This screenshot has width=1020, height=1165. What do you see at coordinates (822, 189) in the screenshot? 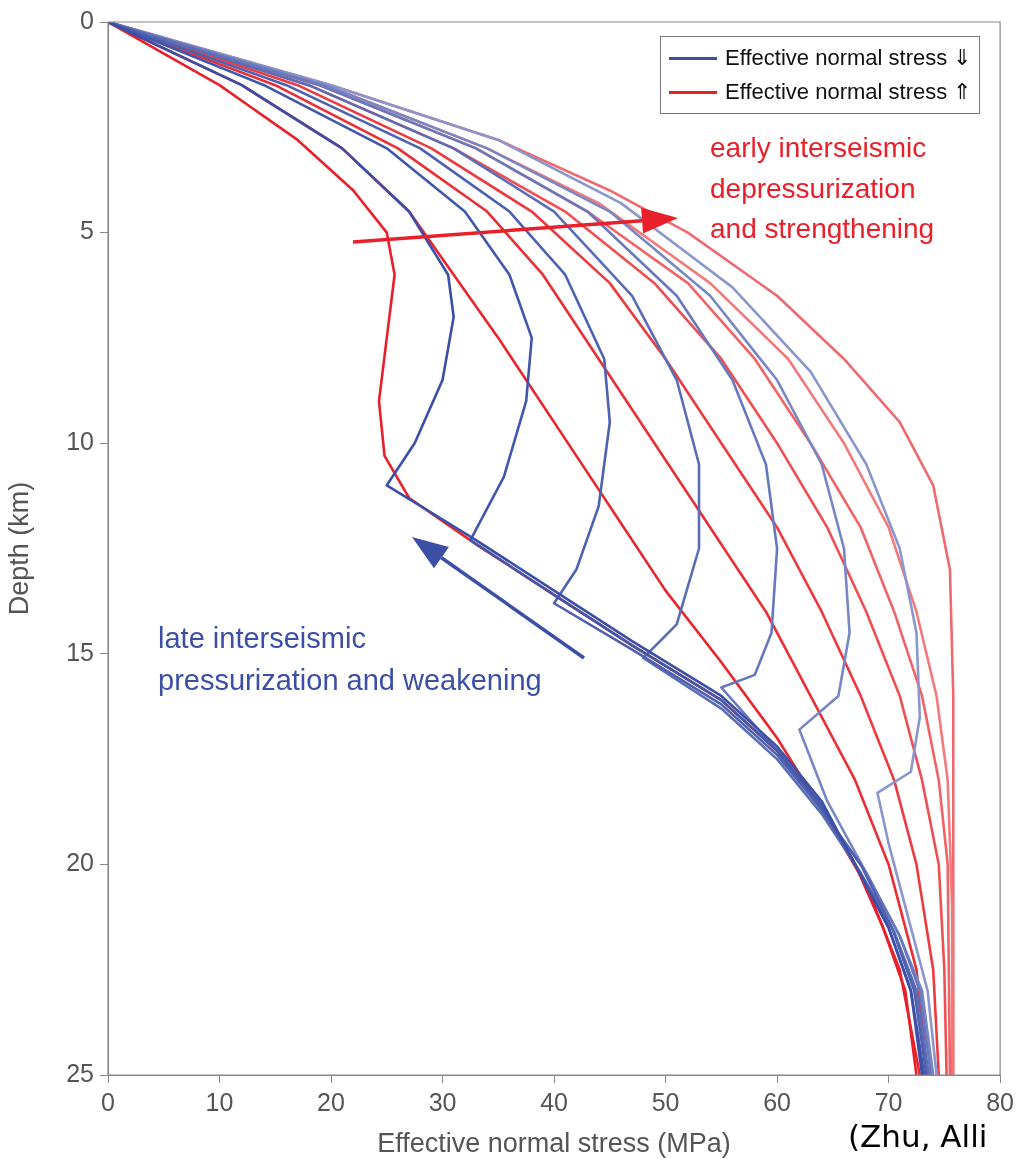
I see `annotation: early interseismic depressurization and strengthening` at bounding box center [822, 189].